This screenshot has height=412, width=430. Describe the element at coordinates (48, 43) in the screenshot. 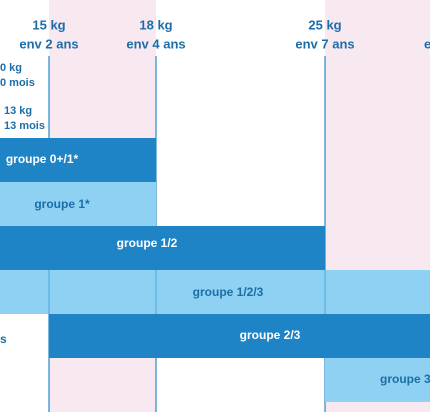

I see `header-age: env 2 ans` at that location.